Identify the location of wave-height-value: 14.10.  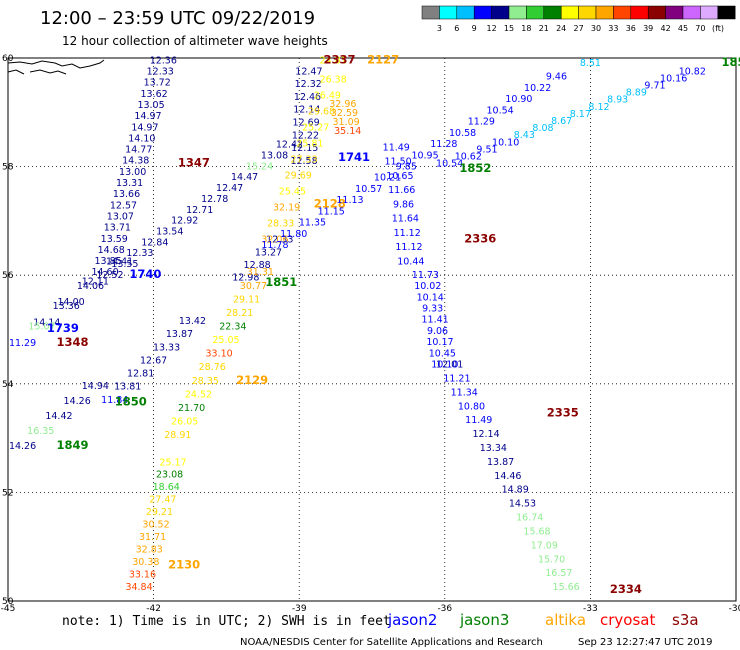
(141, 138).